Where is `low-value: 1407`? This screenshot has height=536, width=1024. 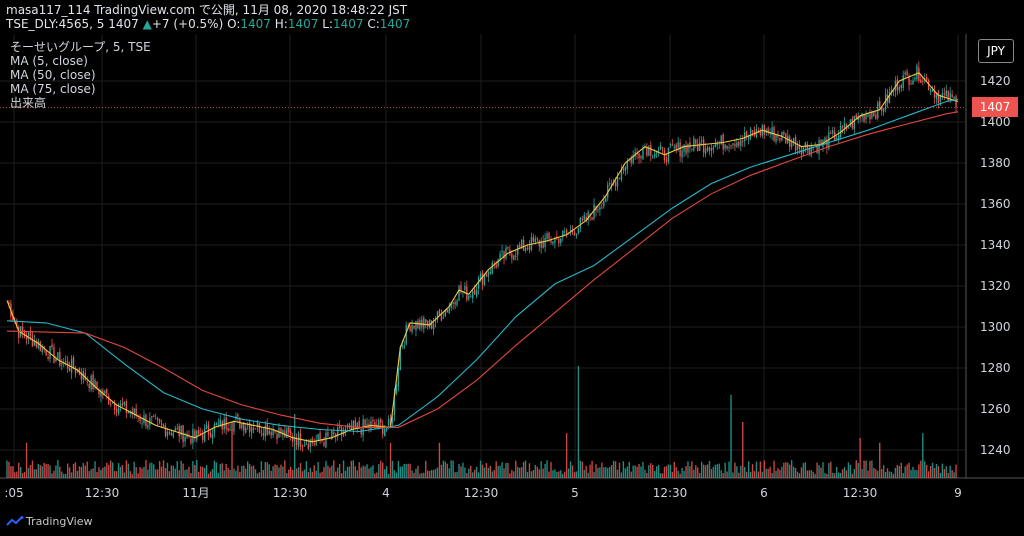
low-value: 1407 is located at coordinates (348, 24).